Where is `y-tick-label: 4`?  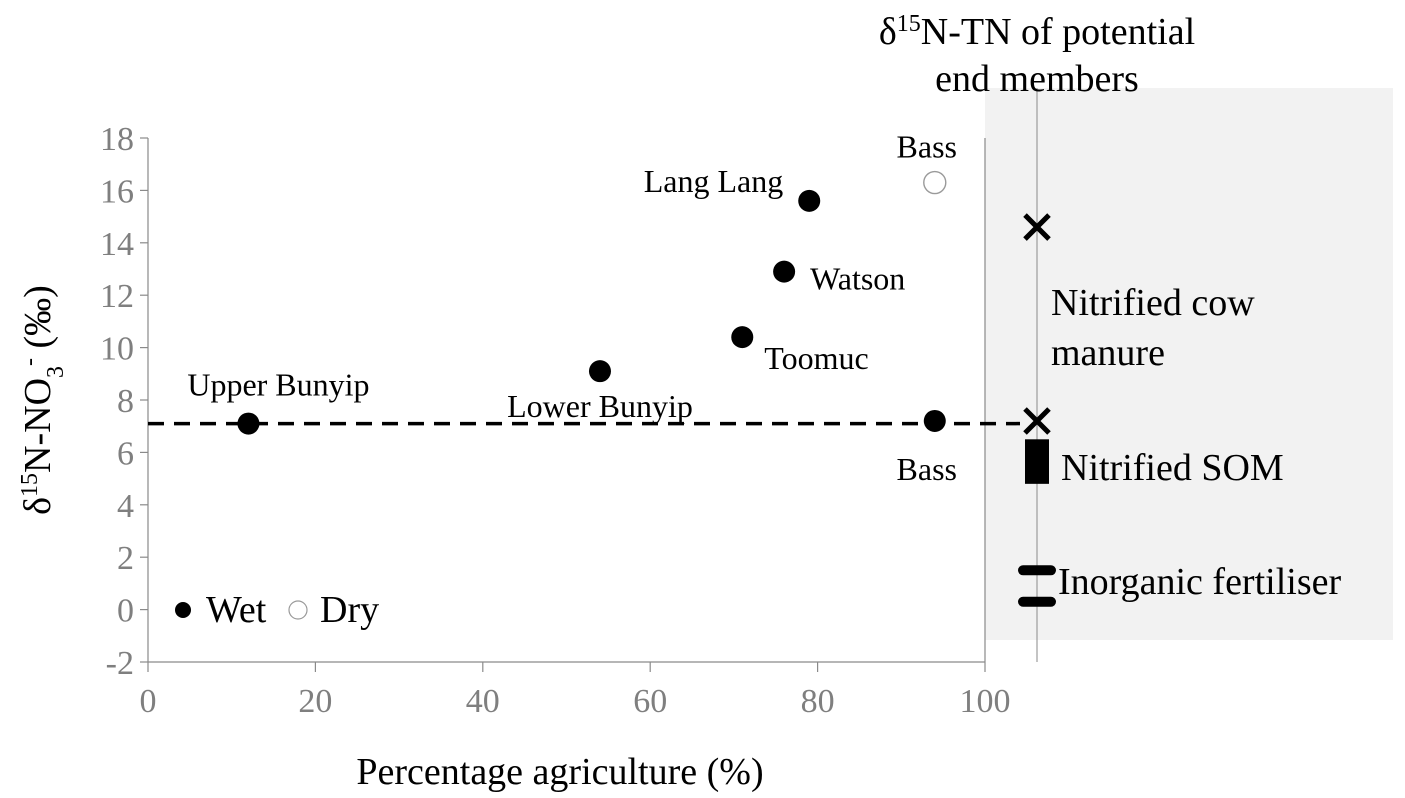 y-tick-label: 4 is located at coordinates (125, 506).